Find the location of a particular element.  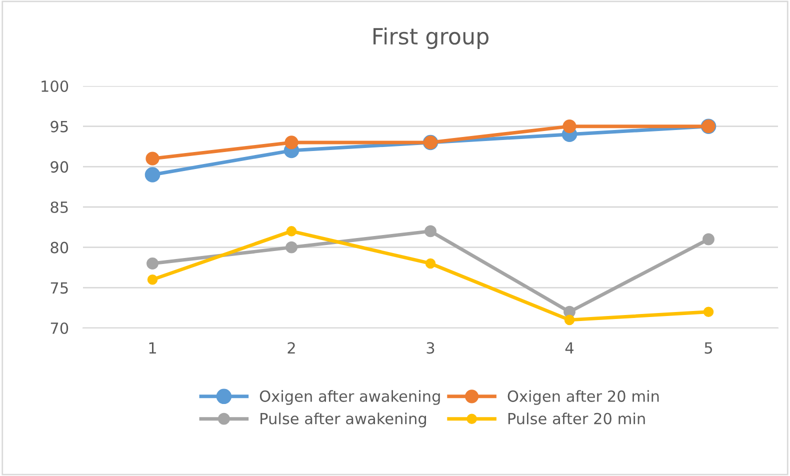

y-tick-label: 70 is located at coordinates (59, 328).